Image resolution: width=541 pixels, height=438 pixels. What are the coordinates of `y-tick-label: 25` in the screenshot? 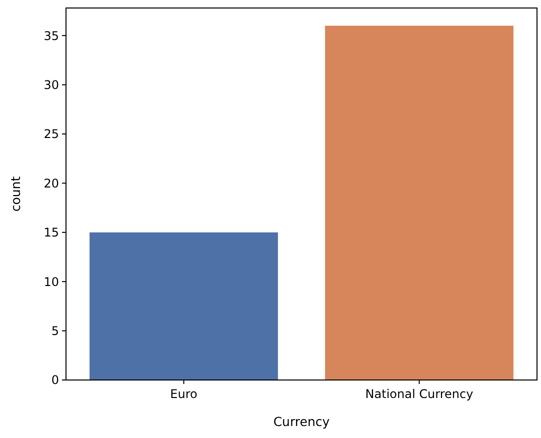 It's located at (51, 134).